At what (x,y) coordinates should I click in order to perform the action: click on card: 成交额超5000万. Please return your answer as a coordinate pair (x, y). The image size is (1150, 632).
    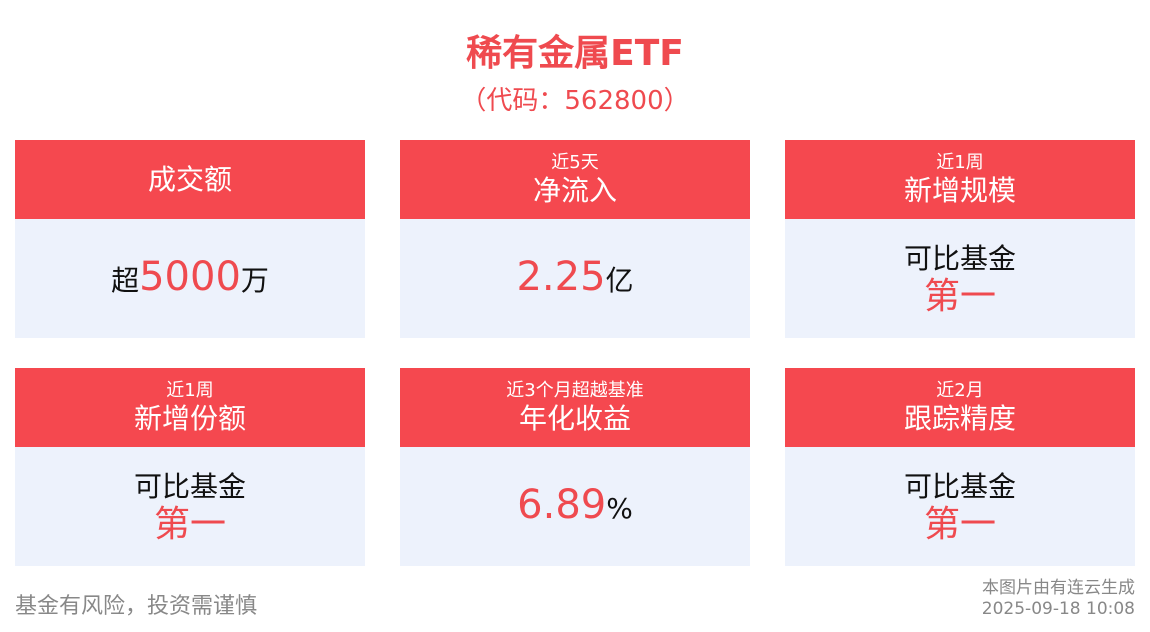
    Looking at the image, I should click on (190, 239).